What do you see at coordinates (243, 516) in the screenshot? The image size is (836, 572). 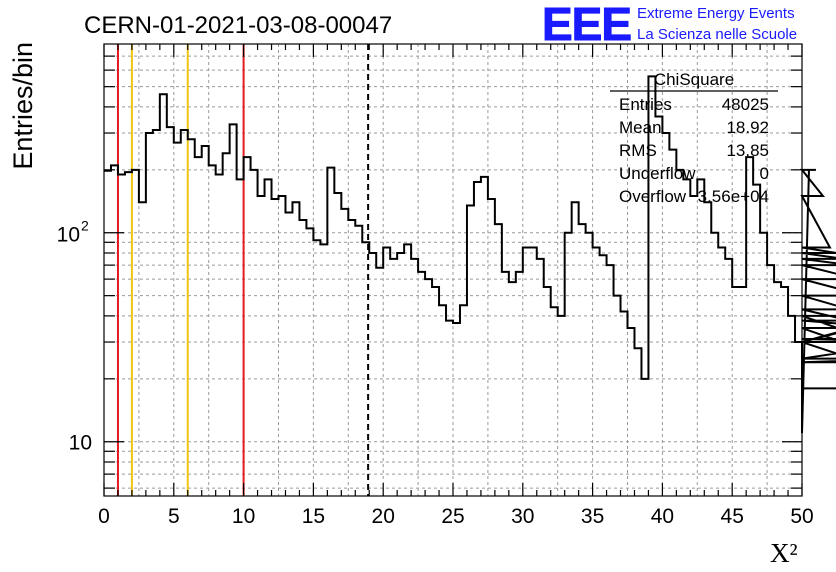 I see `x-tick-label: 10` at bounding box center [243, 516].